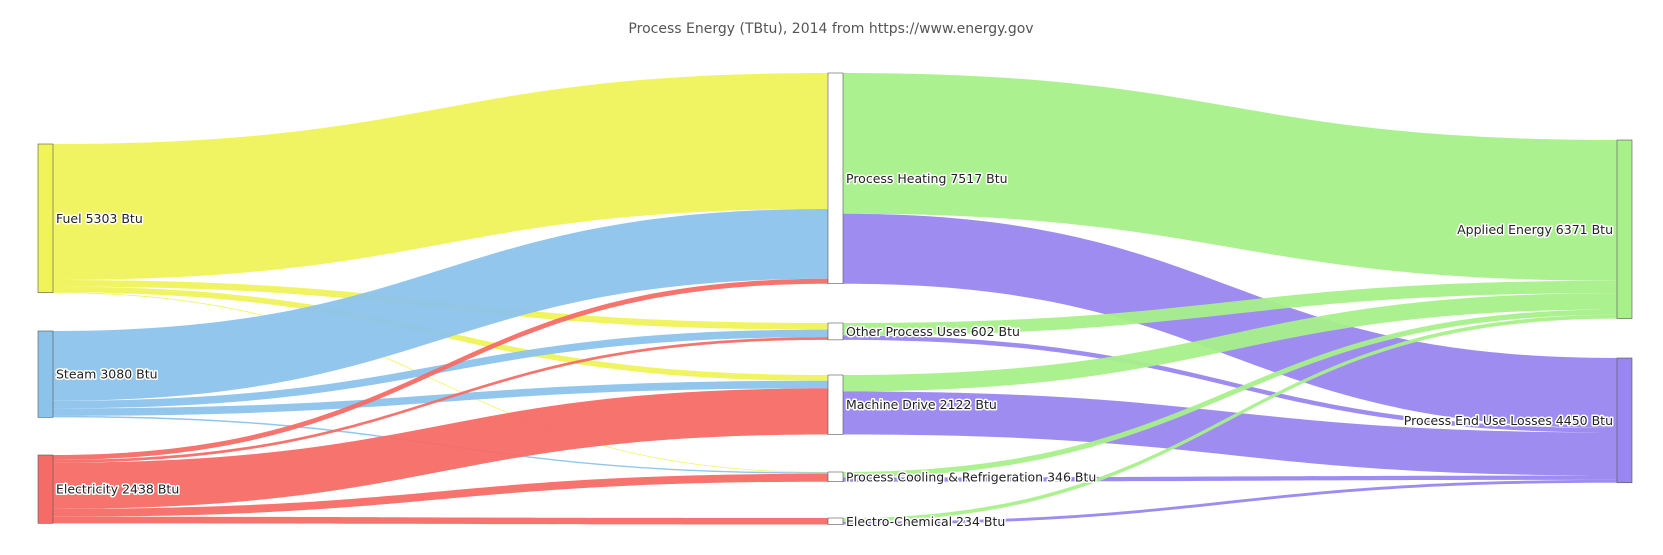 This screenshot has width=1663, height=555. I want to click on node-bar-heating, so click(835, 178).